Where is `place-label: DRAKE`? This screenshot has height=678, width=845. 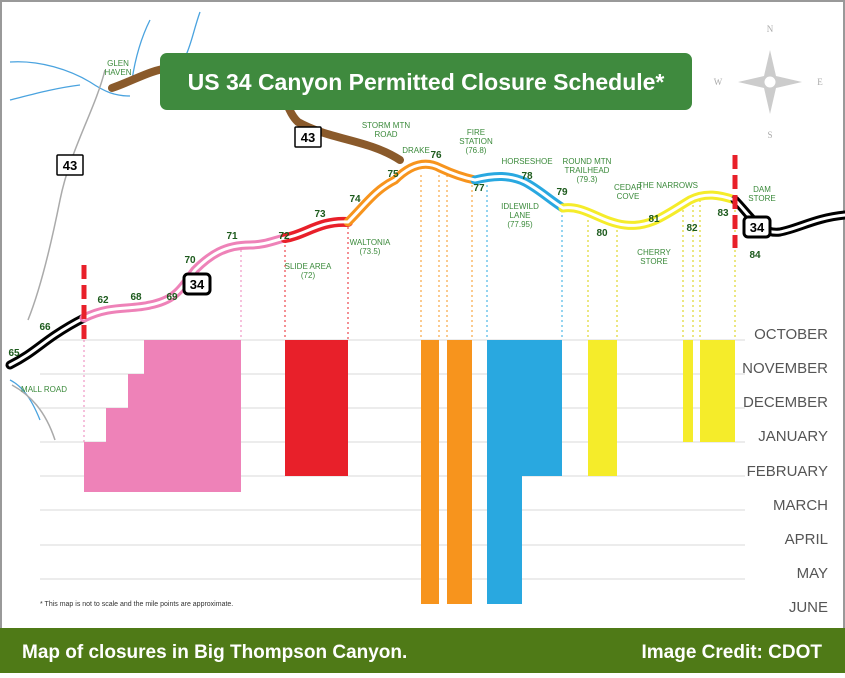
place-label: DRAKE is located at coordinates (416, 150).